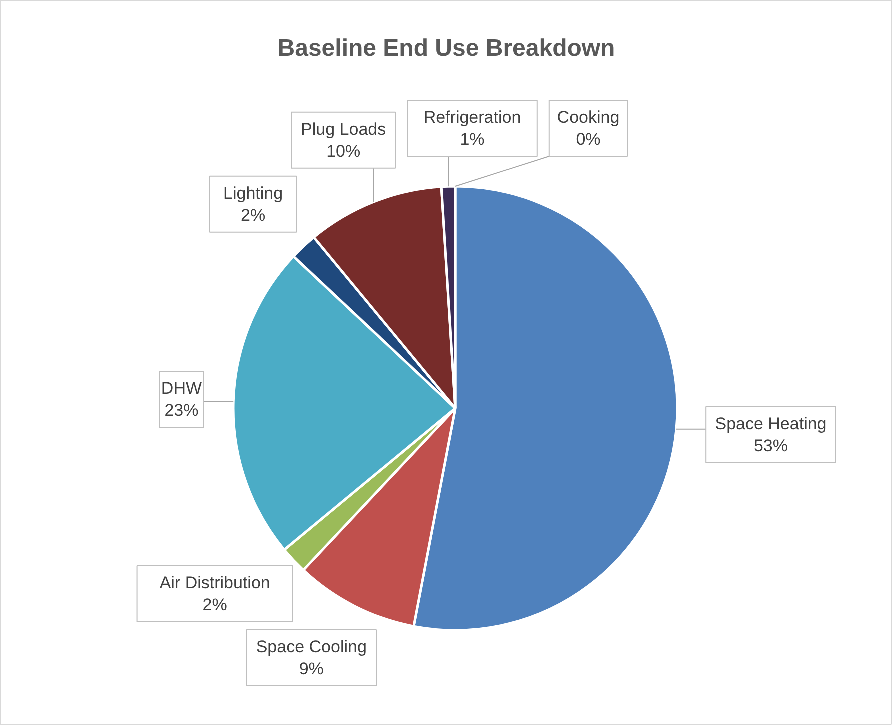 The height and width of the screenshot is (727, 894). Describe the element at coordinates (215, 582) in the screenshot. I see `slice-label: Air Distribution` at that location.